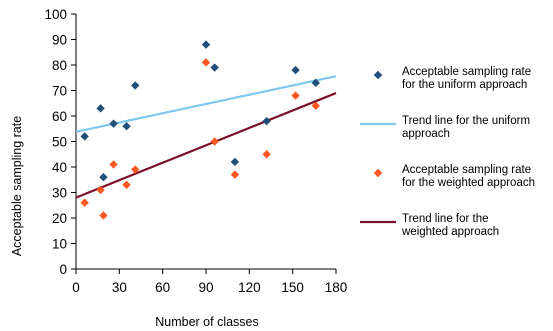 The width and height of the screenshot is (553, 331). What do you see at coordinates (292, 287) in the screenshot?
I see `x-tick-label-150: 150` at bounding box center [292, 287].